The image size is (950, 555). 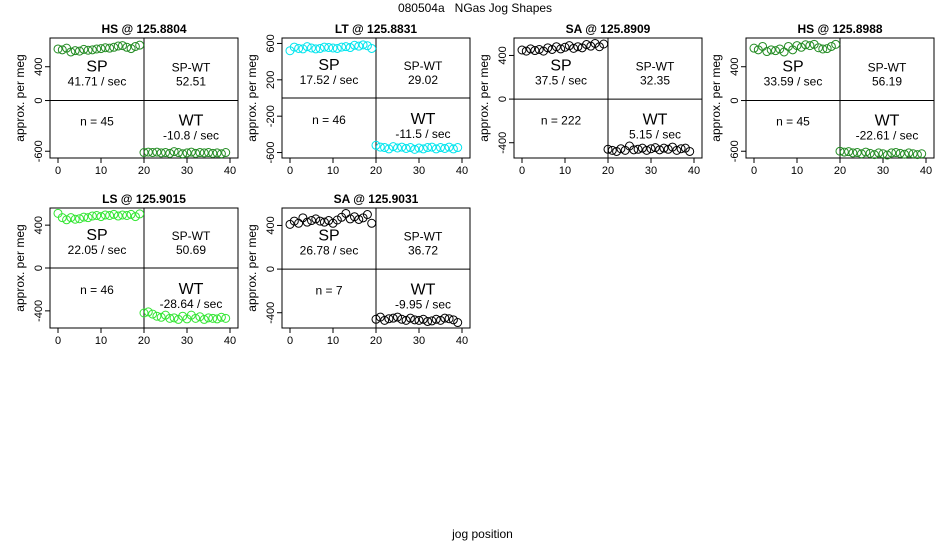 I want to click on y-tick-label: -600, so click(x=271, y=153).